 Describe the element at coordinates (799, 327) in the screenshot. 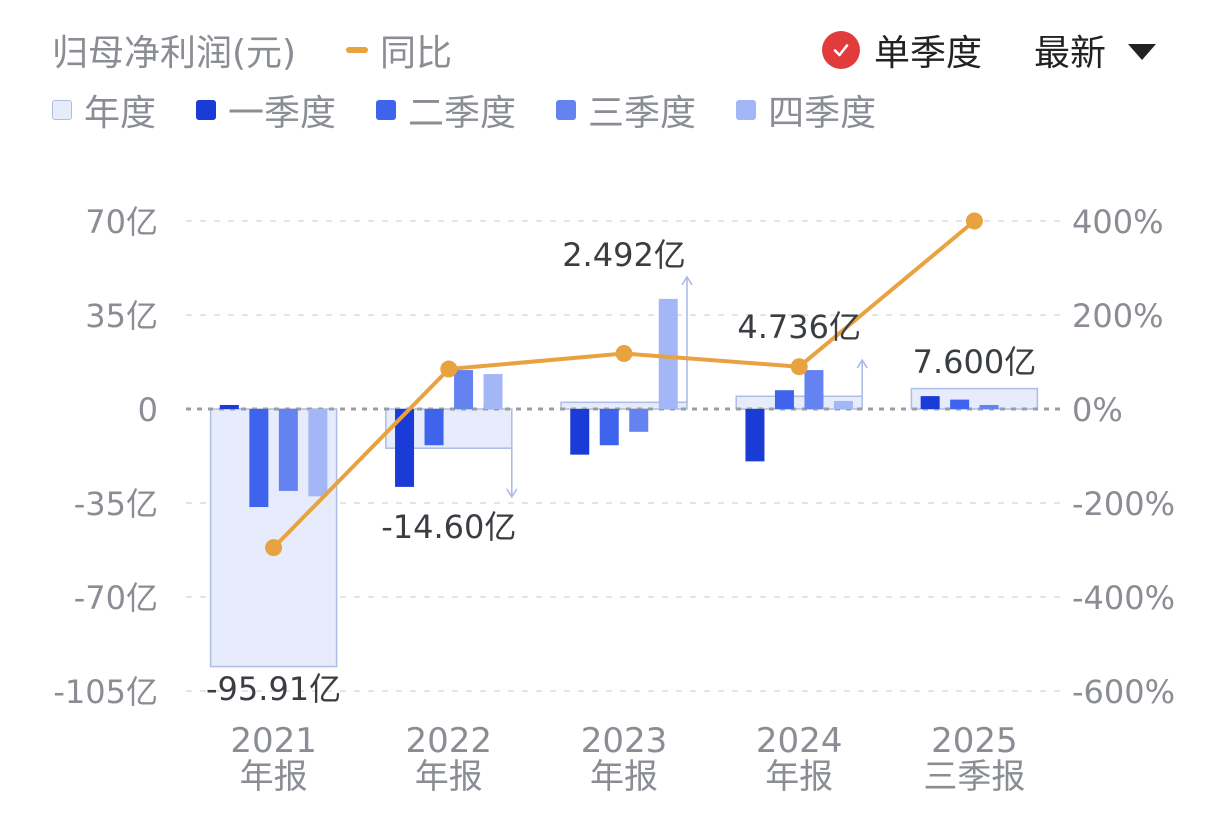

I see `annual-value-label: 4.736亿` at that location.